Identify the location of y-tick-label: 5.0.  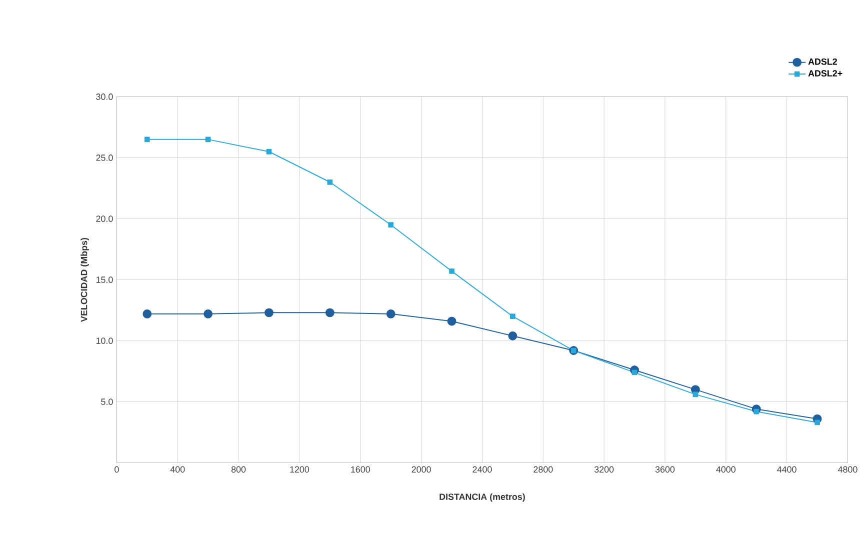
(107, 402).